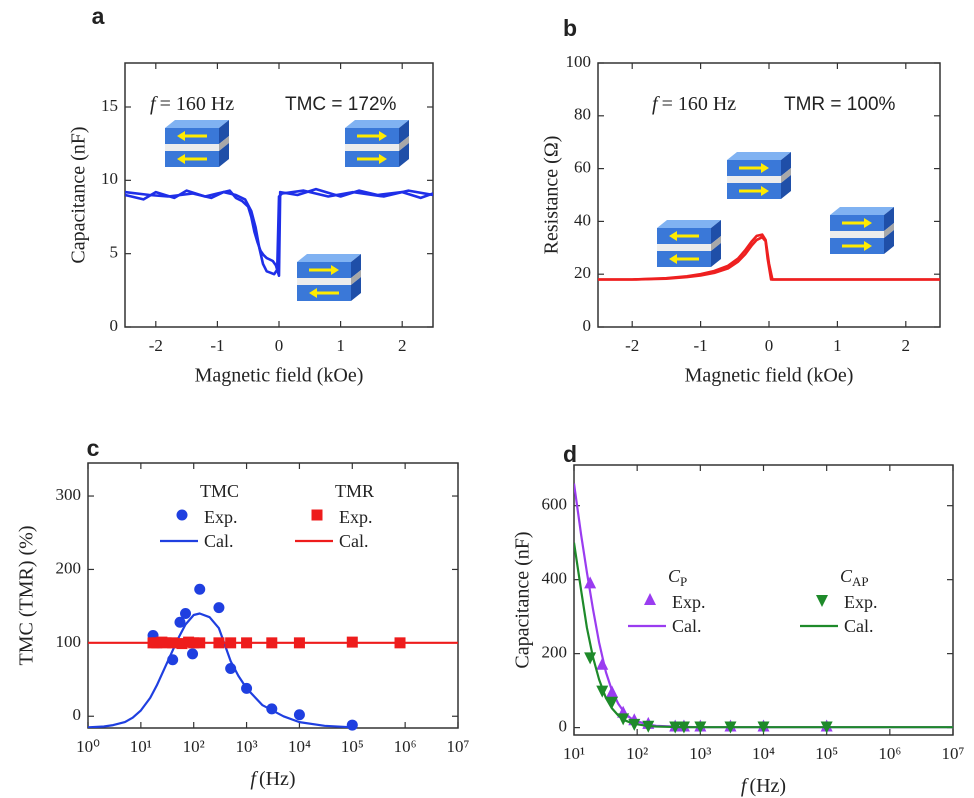 This screenshot has width=974, height=798. What do you see at coordinates (27, 596) in the screenshot?
I see `y-axis-label: TMC (TMR) (%)` at bounding box center [27, 596].